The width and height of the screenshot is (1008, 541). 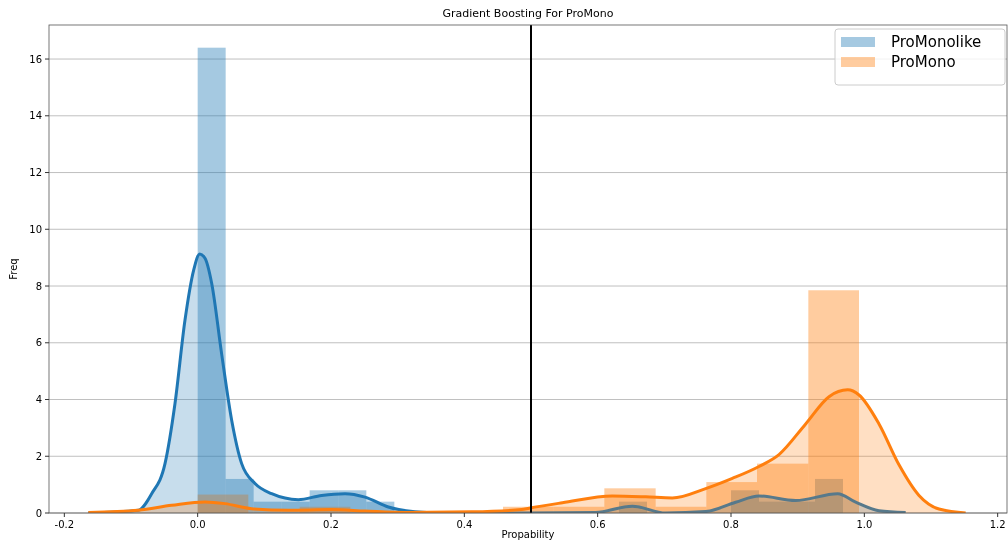 What do you see at coordinates (38, 400) in the screenshot?
I see `y-tick-label: 4` at bounding box center [38, 400].